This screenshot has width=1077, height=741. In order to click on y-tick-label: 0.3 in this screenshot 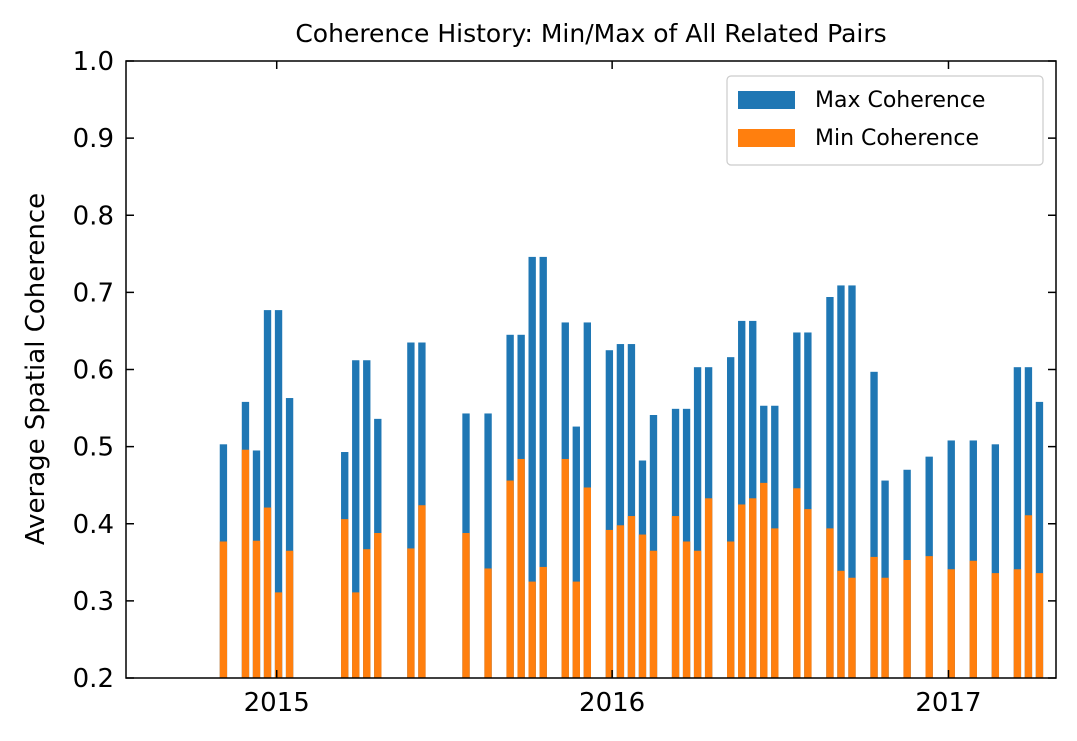, I will do `click(93, 602)`.